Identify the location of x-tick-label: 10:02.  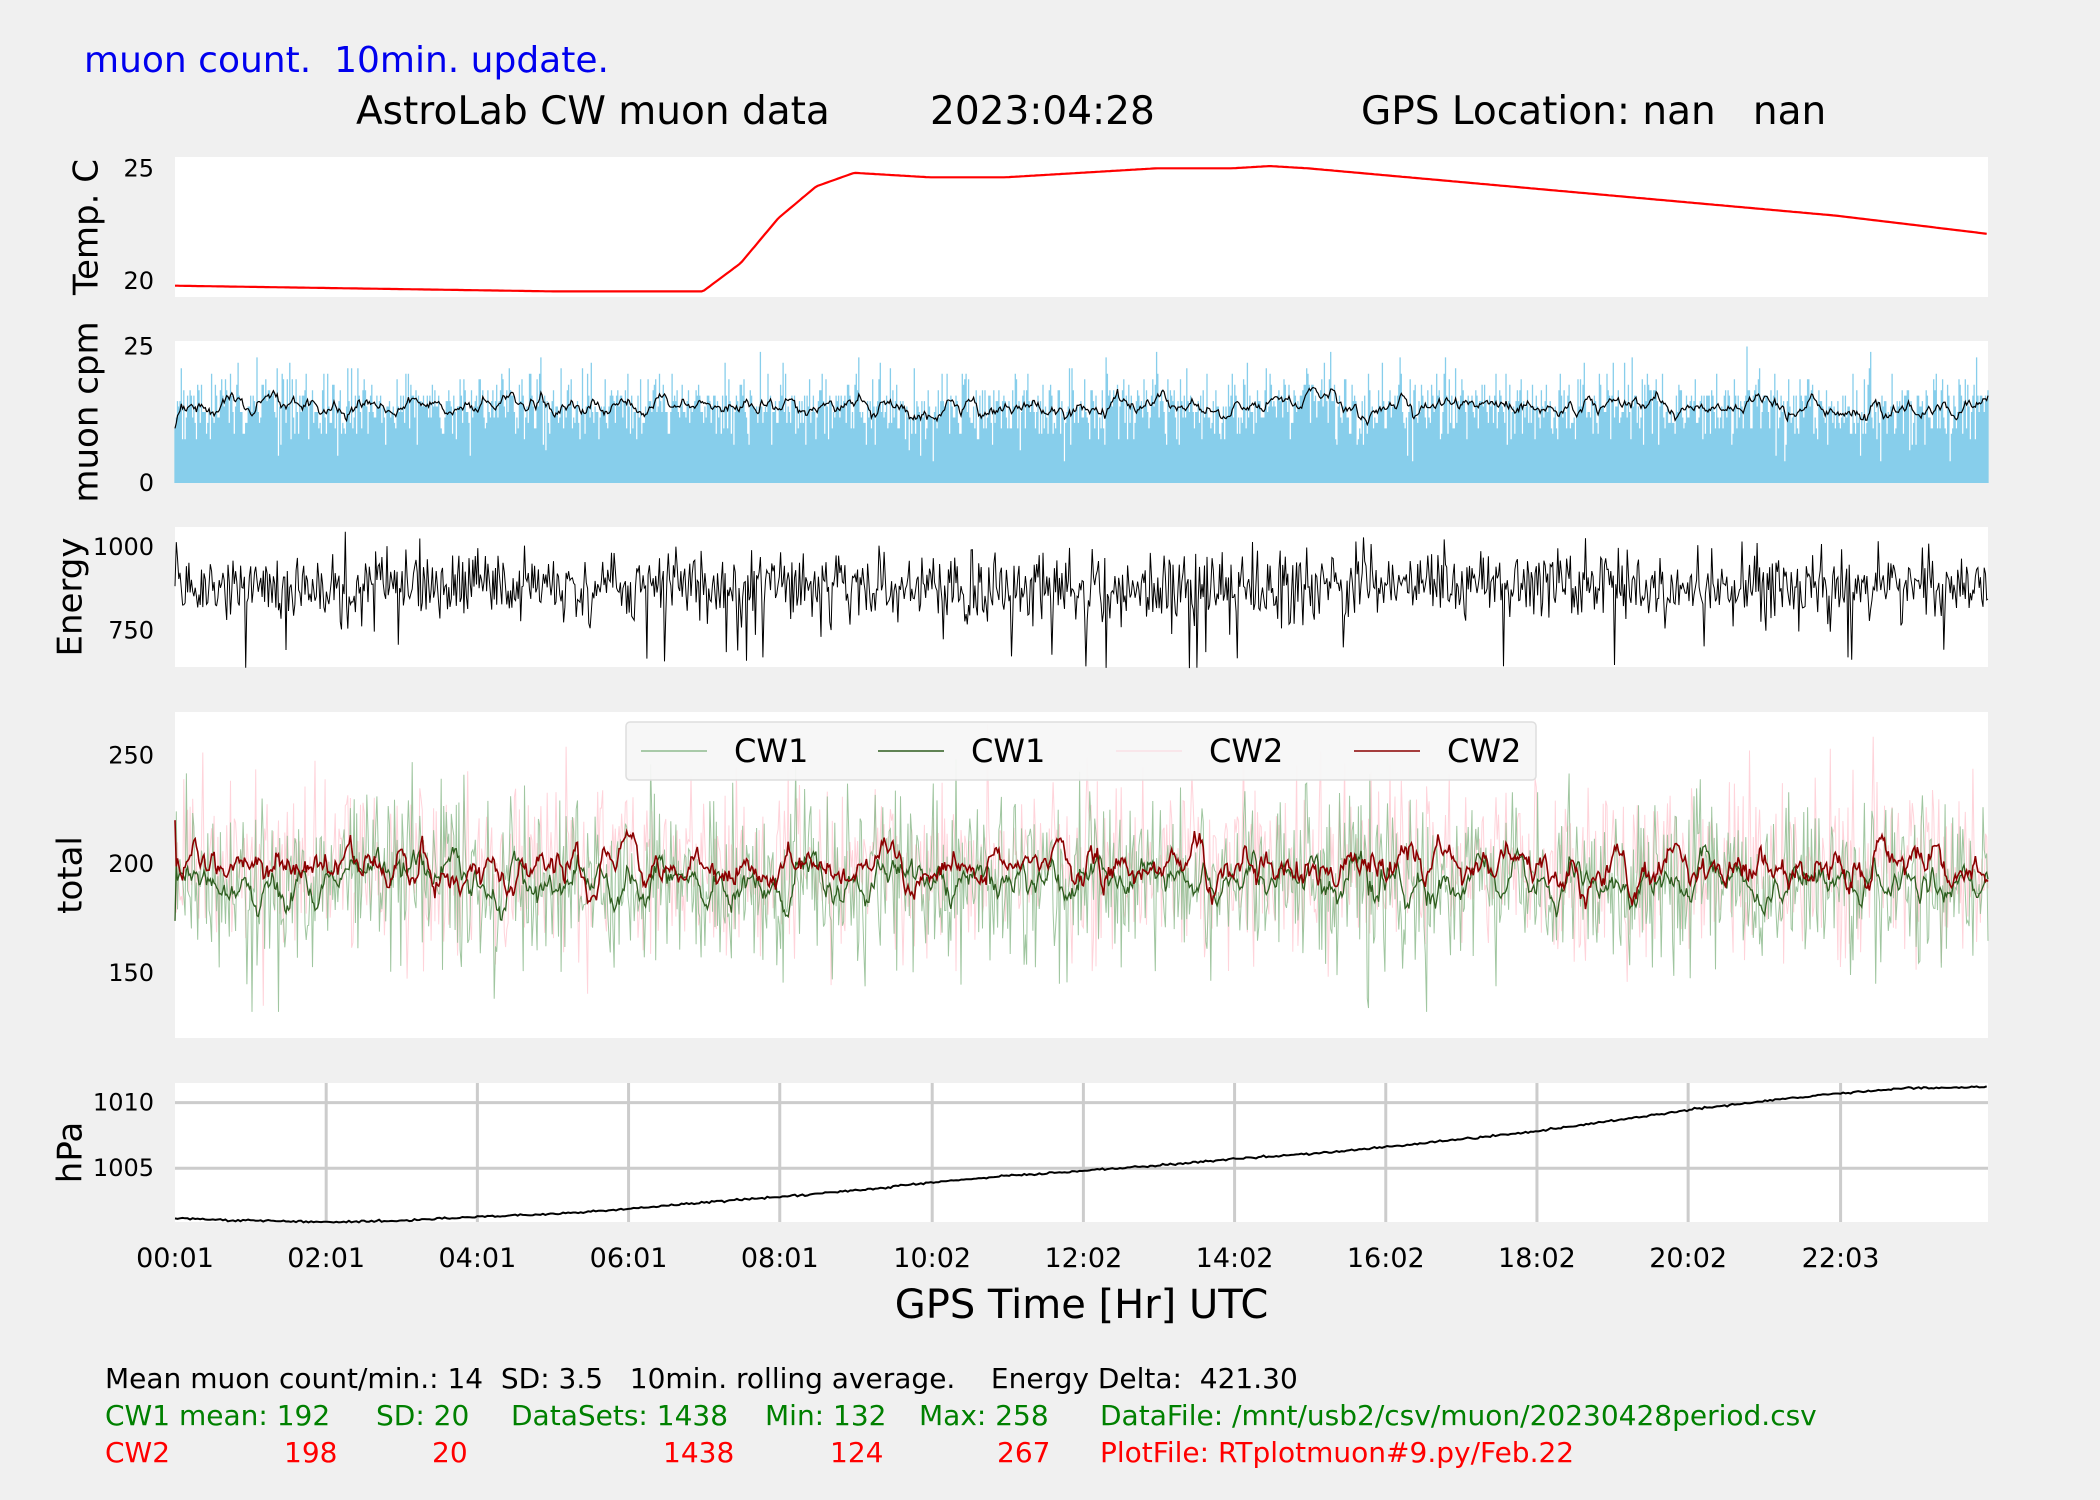
(932, 1258).